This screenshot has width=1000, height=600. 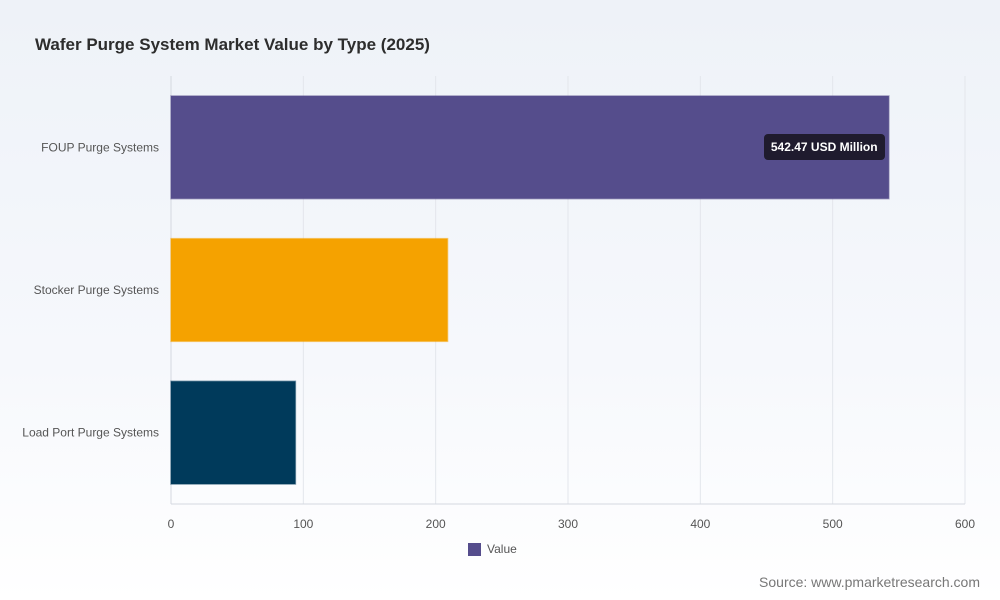 I want to click on legend-swatch, so click(x=474, y=549).